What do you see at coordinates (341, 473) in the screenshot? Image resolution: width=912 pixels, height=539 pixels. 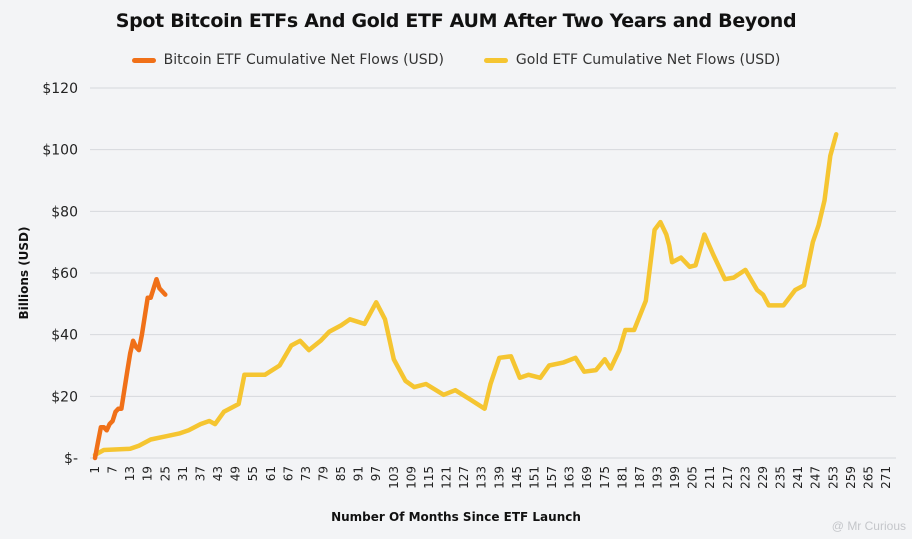 I see `x-tick-label: 85` at bounding box center [341, 473].